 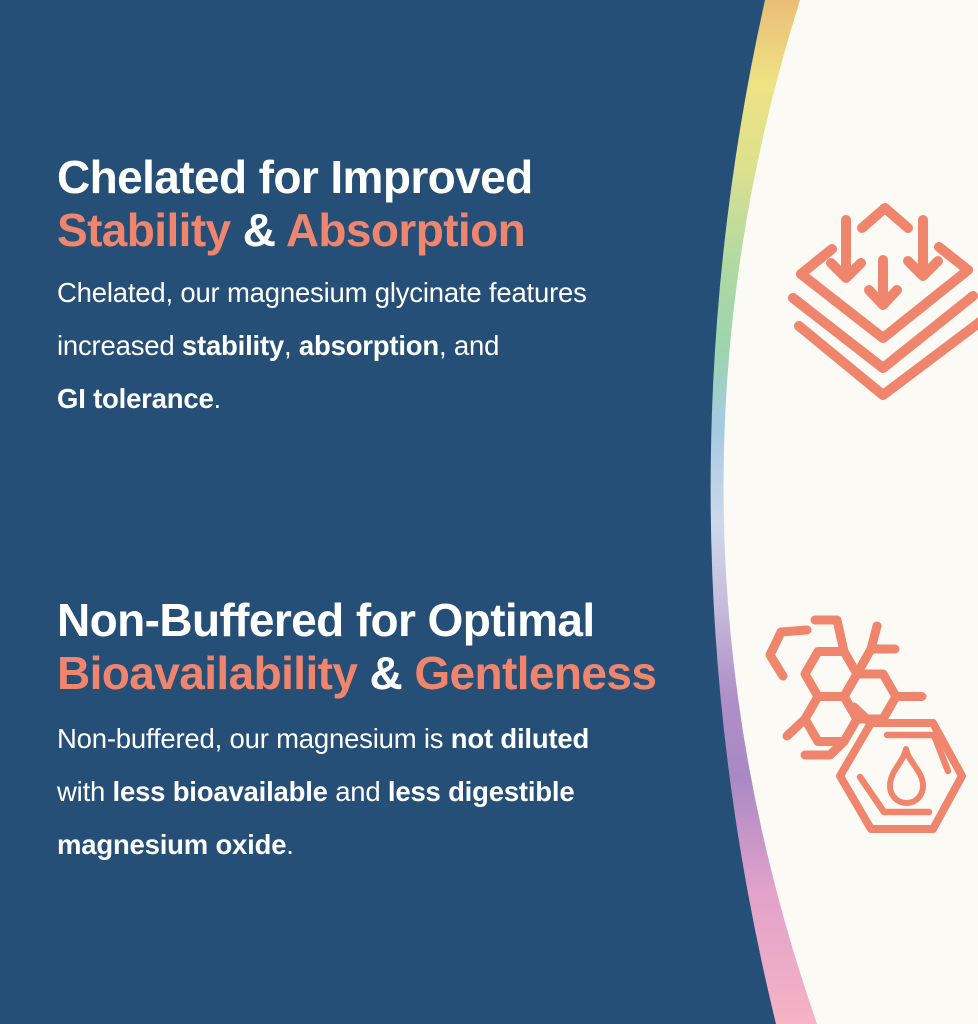 What do you see at coordinates (846, 270) in the screenshot?
I see `left-arrow-head` at bounding box center [846, 270].